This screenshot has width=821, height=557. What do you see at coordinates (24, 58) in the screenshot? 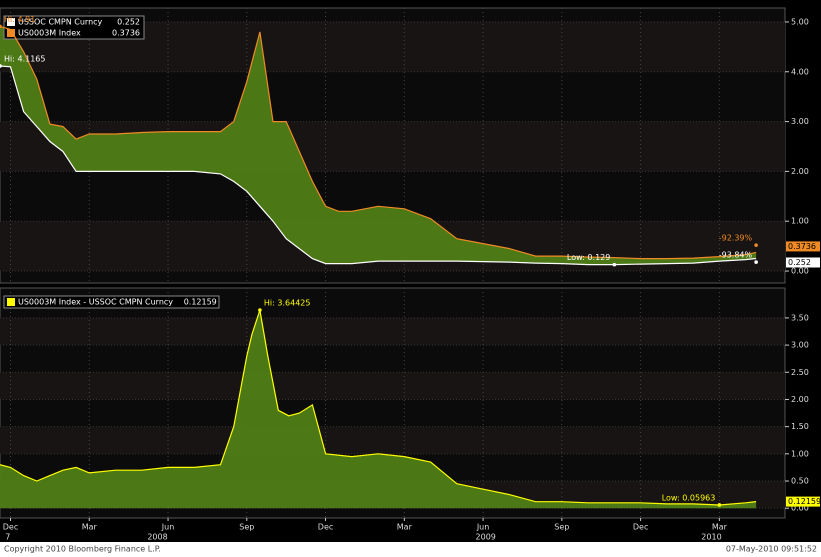
I see `annotation: Hi: 4.1165` at bounding box center [24, 58].